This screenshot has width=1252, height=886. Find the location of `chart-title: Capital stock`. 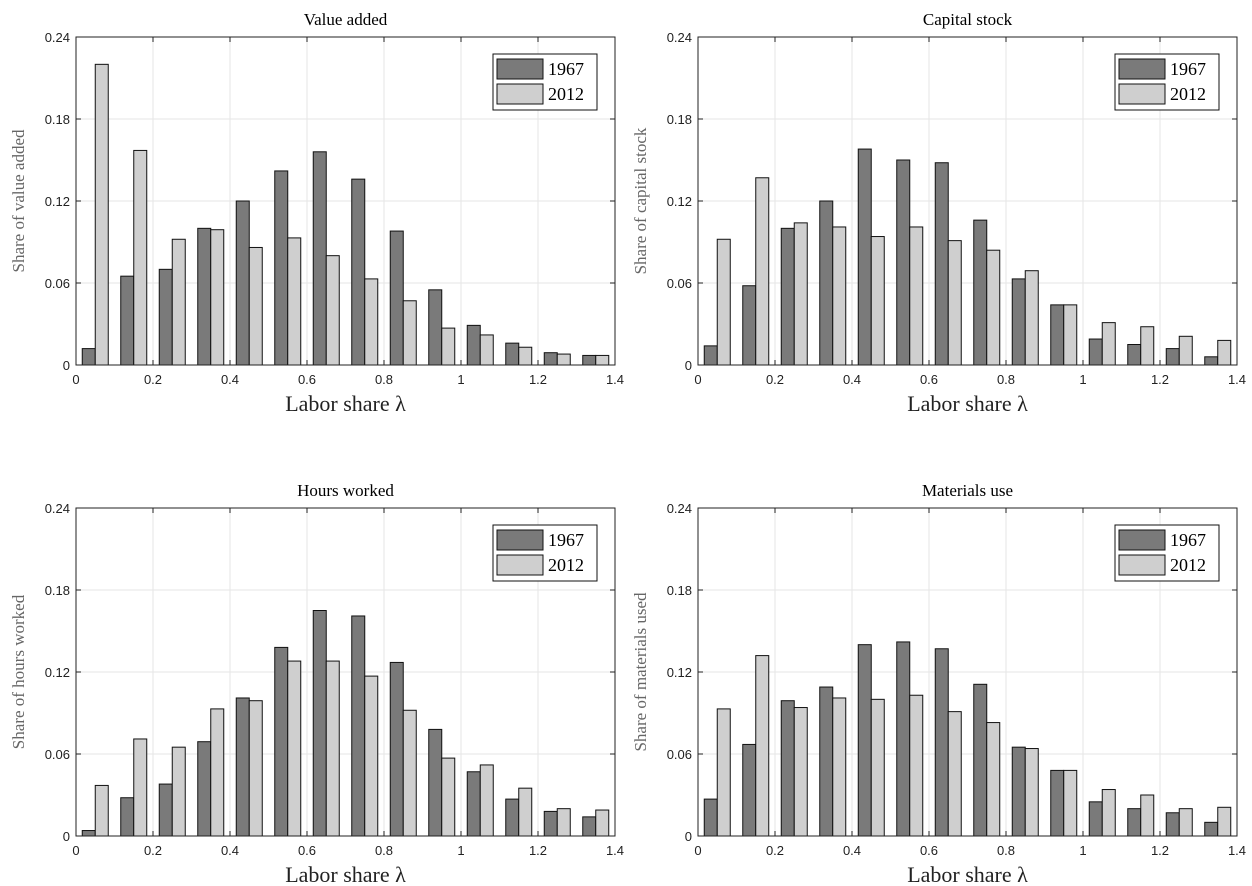

chart-title: Capital stock is located at coordinates (968, 19).